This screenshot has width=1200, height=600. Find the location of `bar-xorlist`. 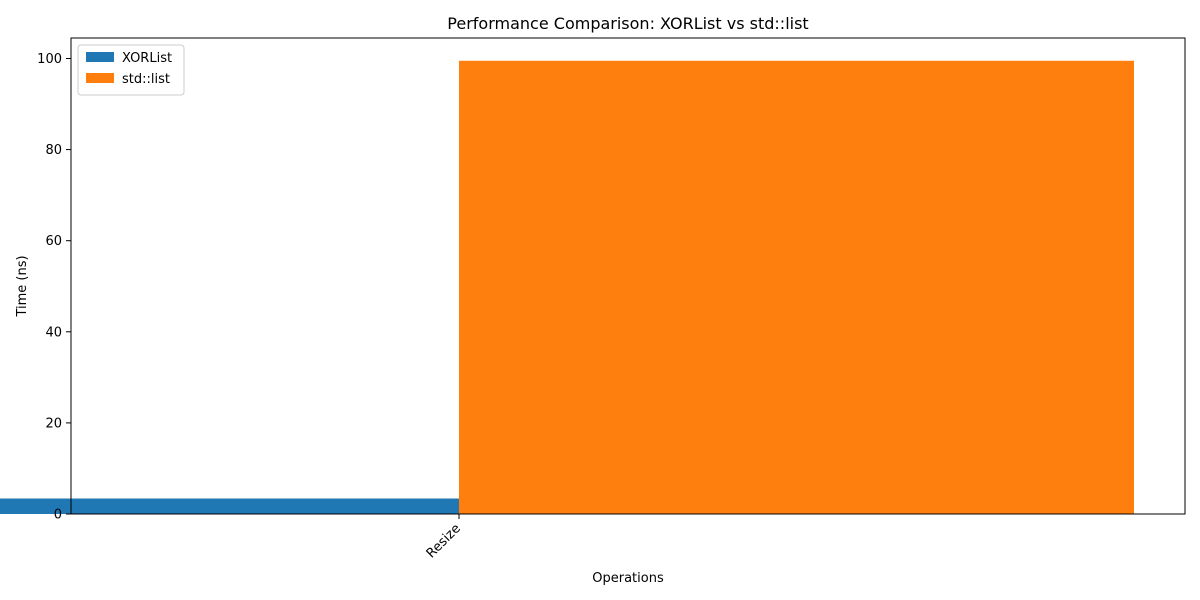

bar-xorlist is located at coordinates (229, 506).